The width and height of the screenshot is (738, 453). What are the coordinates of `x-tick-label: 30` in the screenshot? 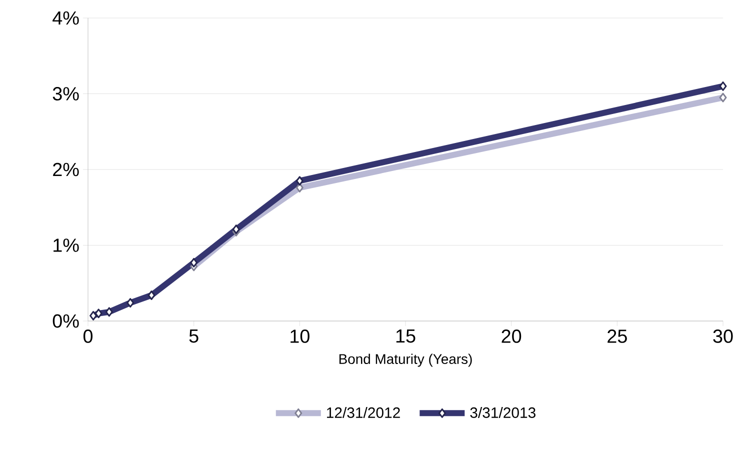 It's located at (723, 336).